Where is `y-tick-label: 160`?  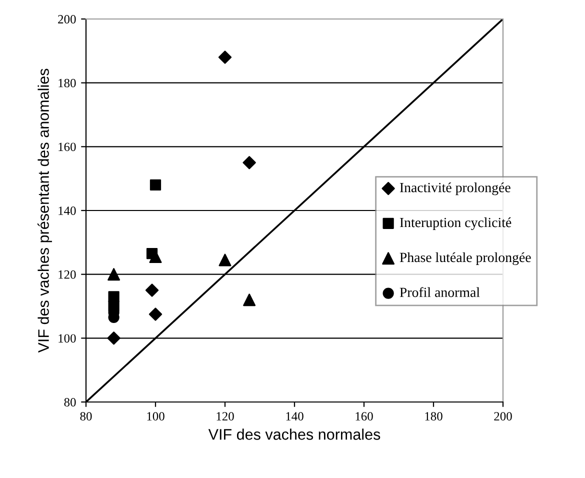
y-tick-label: 160 is located at coordinates (67, 147).